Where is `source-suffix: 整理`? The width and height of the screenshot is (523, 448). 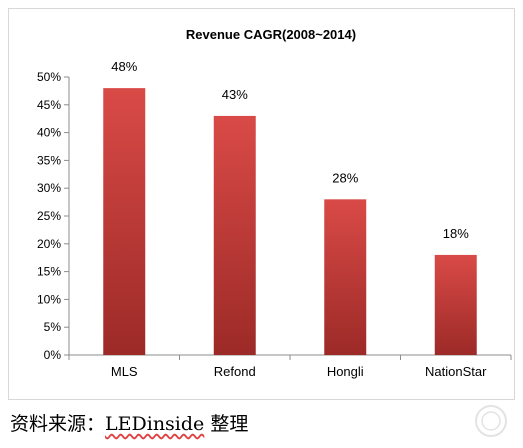
source-suffix: 整理 is located at coordinates (226, 424).